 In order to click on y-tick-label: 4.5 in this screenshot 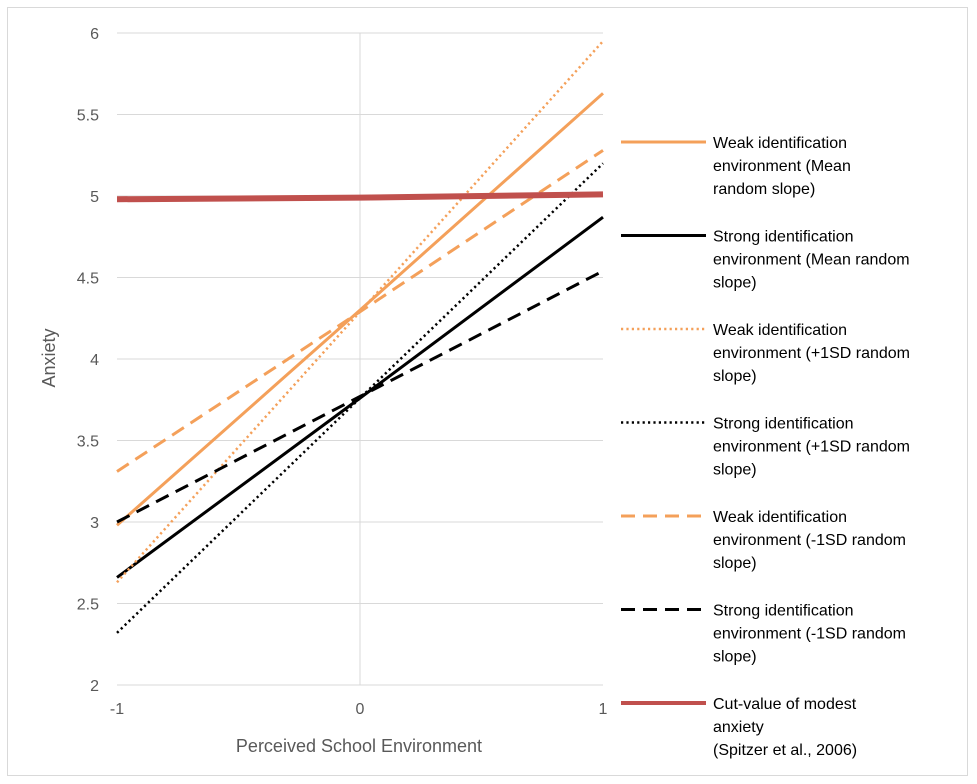, I will do `click(88, 279)`.